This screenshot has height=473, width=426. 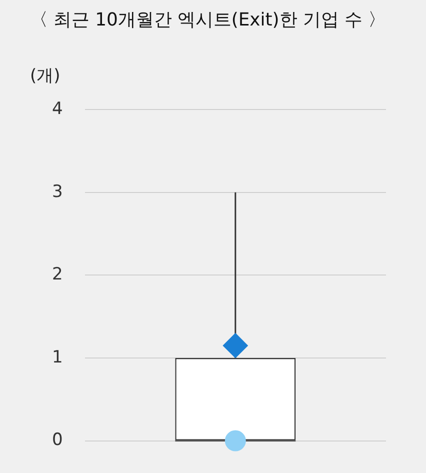 What do you see at coordinates (57, 357) in the screenshot?
I see `y-tick-label: 1` at bounding box center [57, 357].